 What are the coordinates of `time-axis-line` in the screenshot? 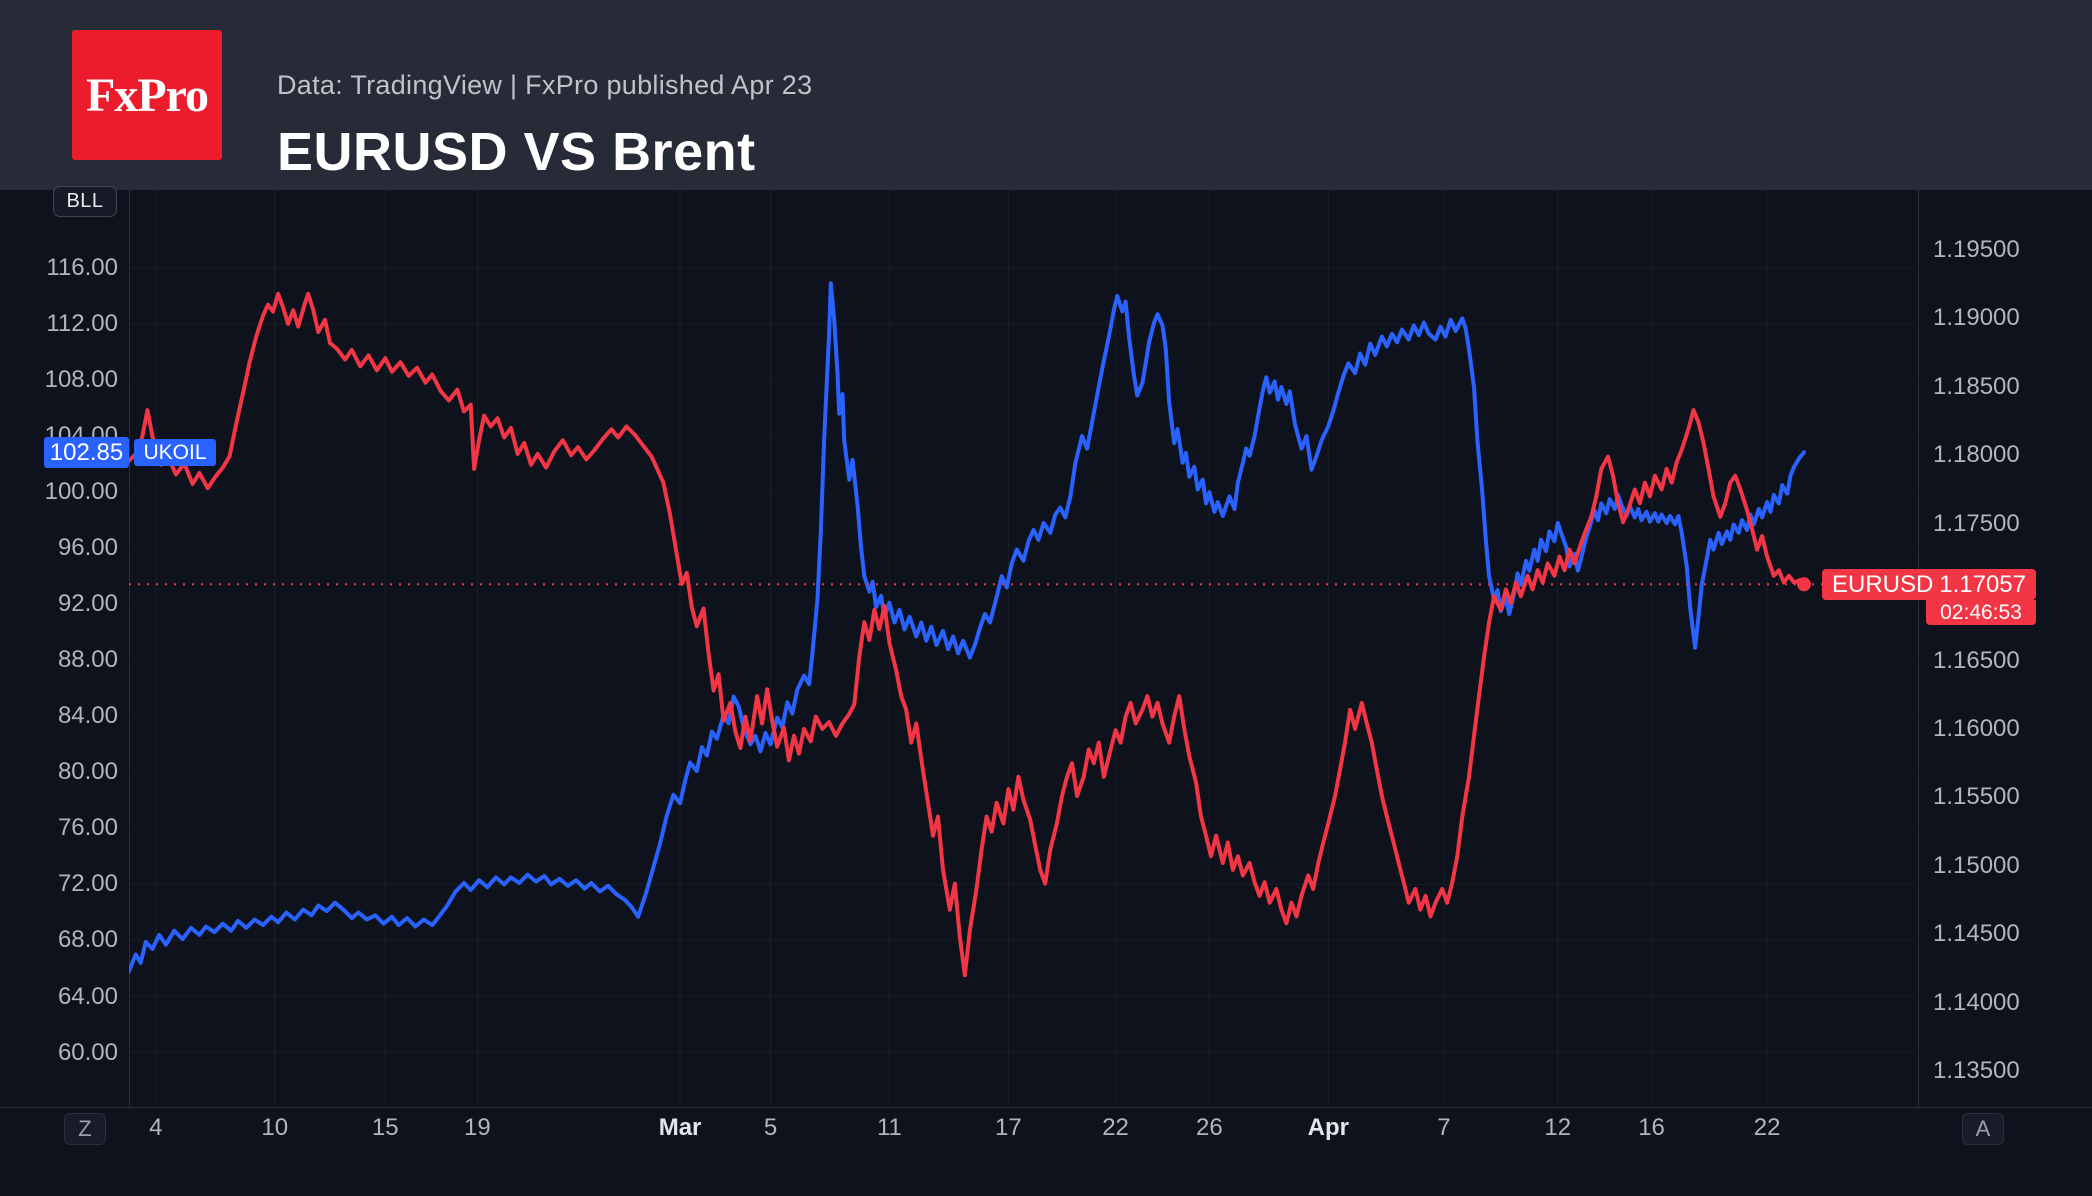 It's located at (1046, 1107).